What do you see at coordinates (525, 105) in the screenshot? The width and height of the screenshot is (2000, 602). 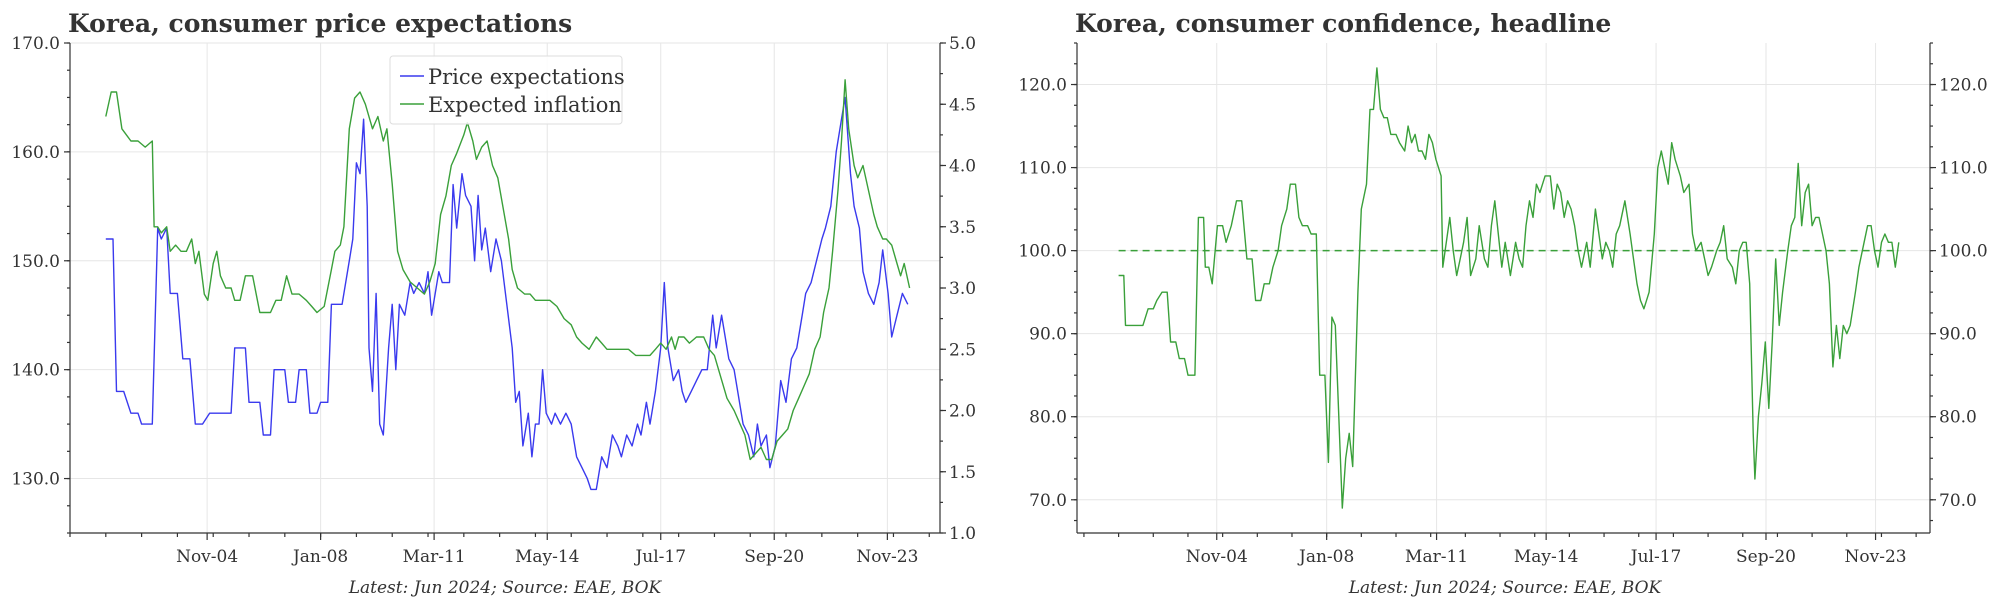 I see `legend-label-expected-inflation: Expected inflation` at bounding box center [525, 105].